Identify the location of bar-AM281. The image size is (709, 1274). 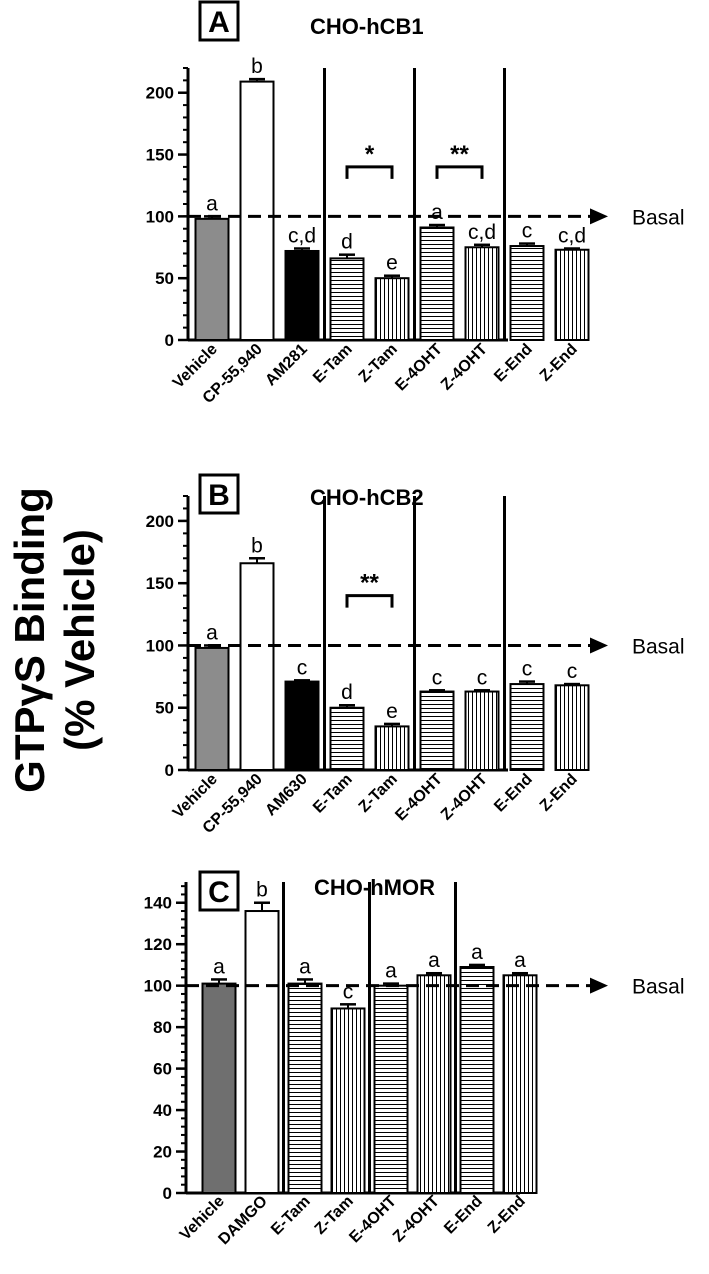
(302, 295).